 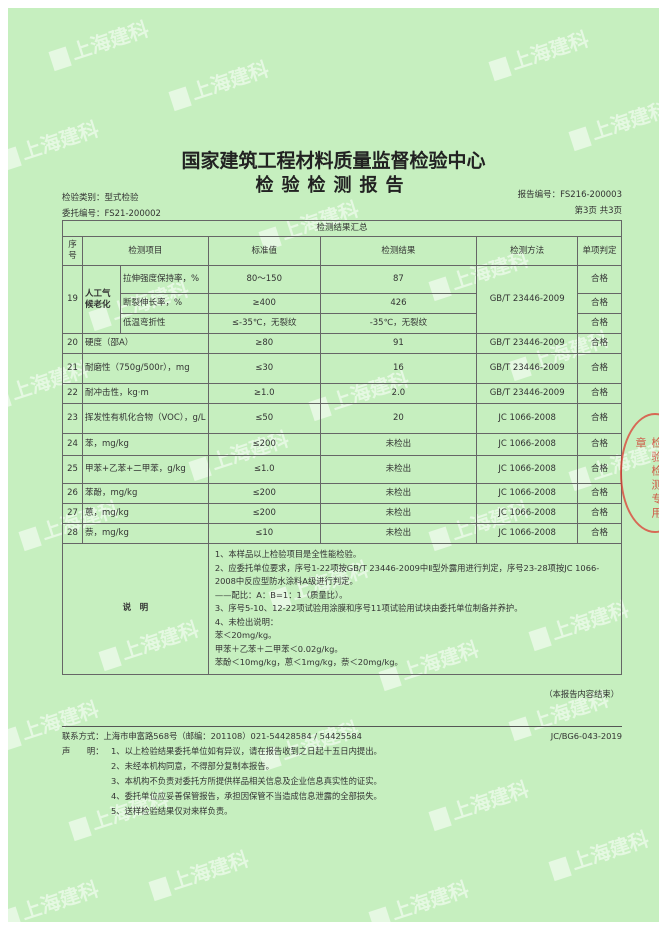 I want to click on cell-result: 16, so click(x=398, y=368).